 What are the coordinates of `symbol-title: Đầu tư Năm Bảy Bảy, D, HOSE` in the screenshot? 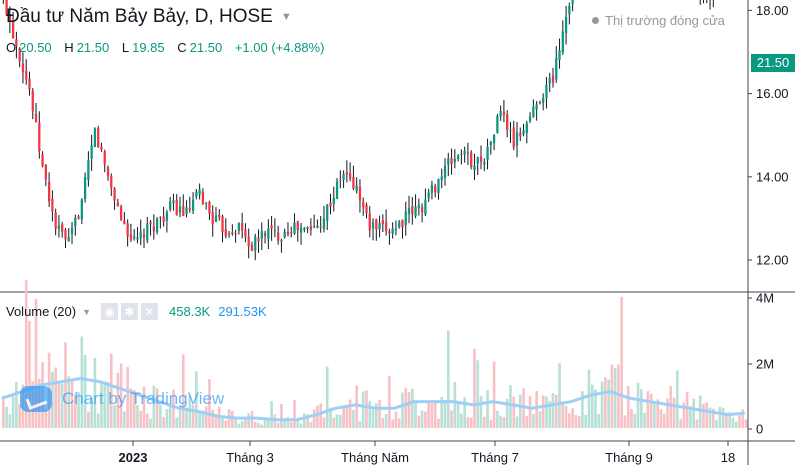 It's located at (139, 16).